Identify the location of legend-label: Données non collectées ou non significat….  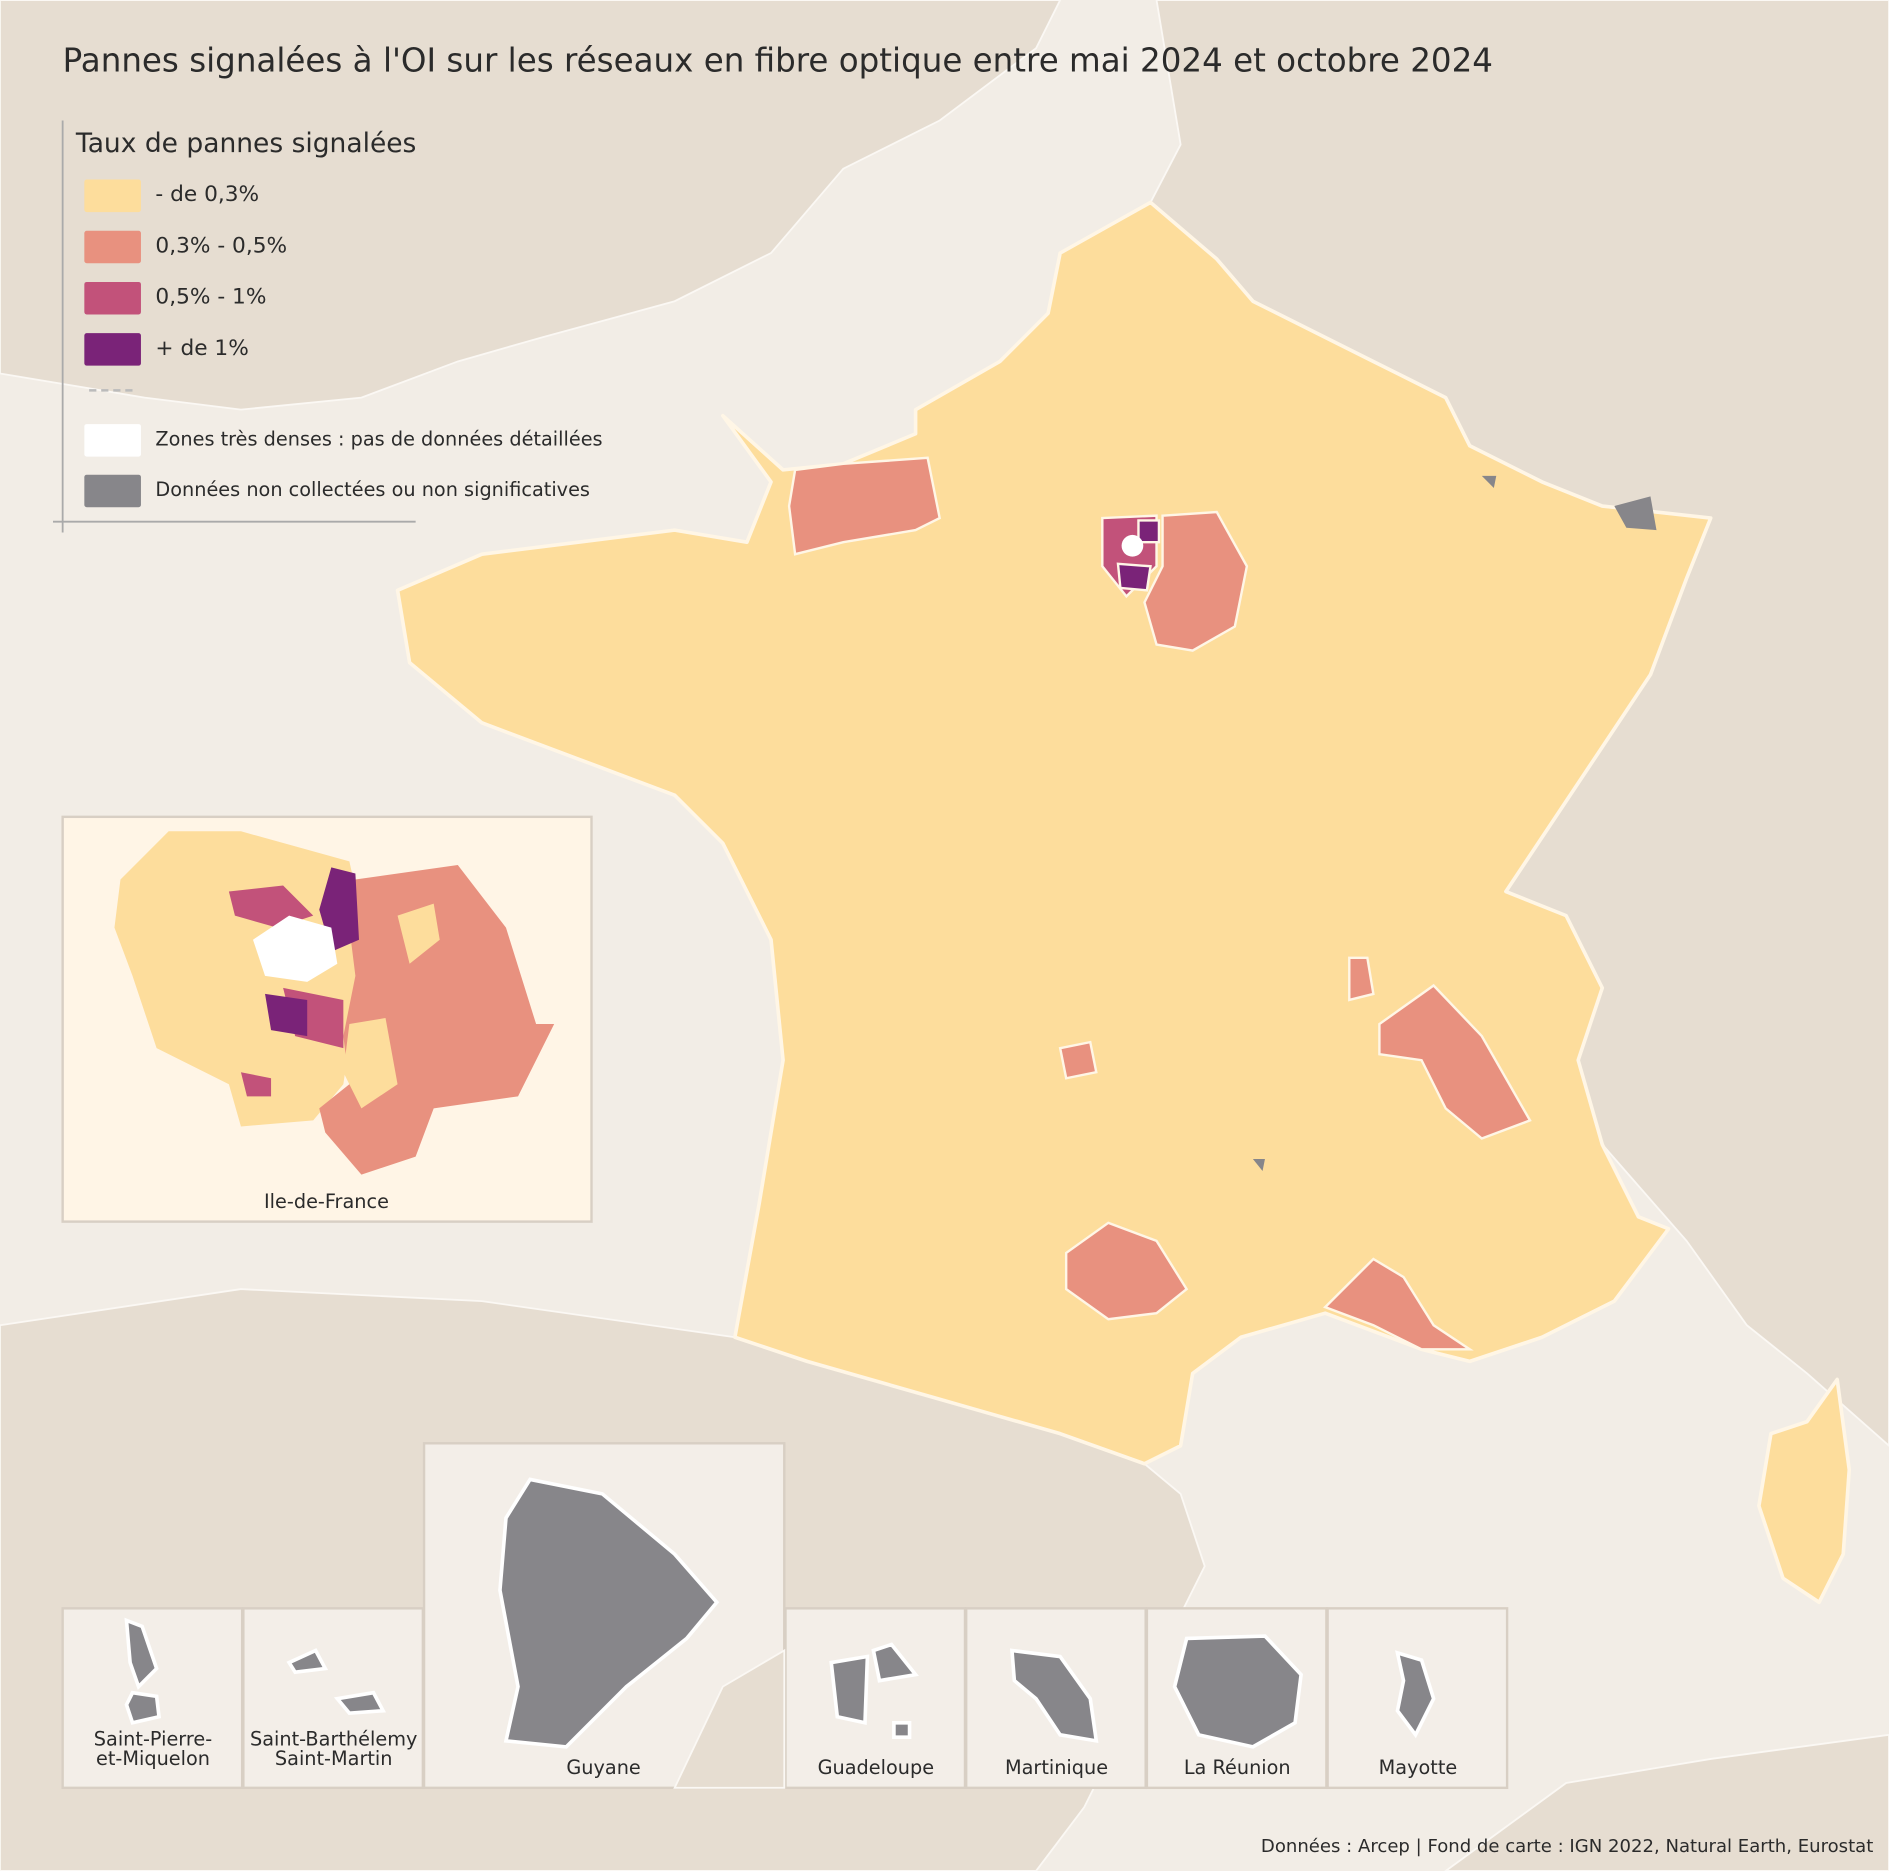
(372, 489).